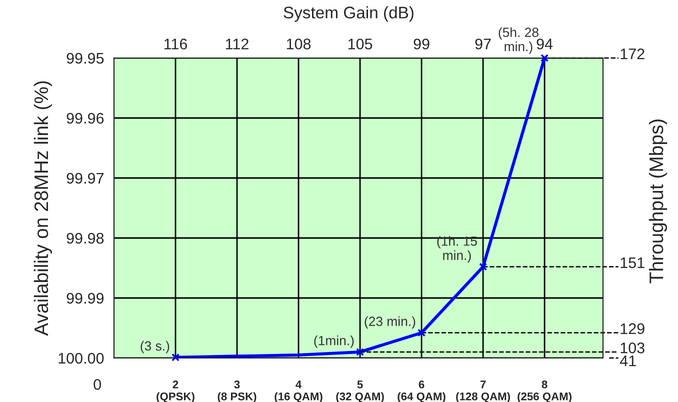 Image resolution: width=678 pixels, height=402 pixels. I want to click on y-axis-title: Availability on 28MHz link (%), so click(43, 208).